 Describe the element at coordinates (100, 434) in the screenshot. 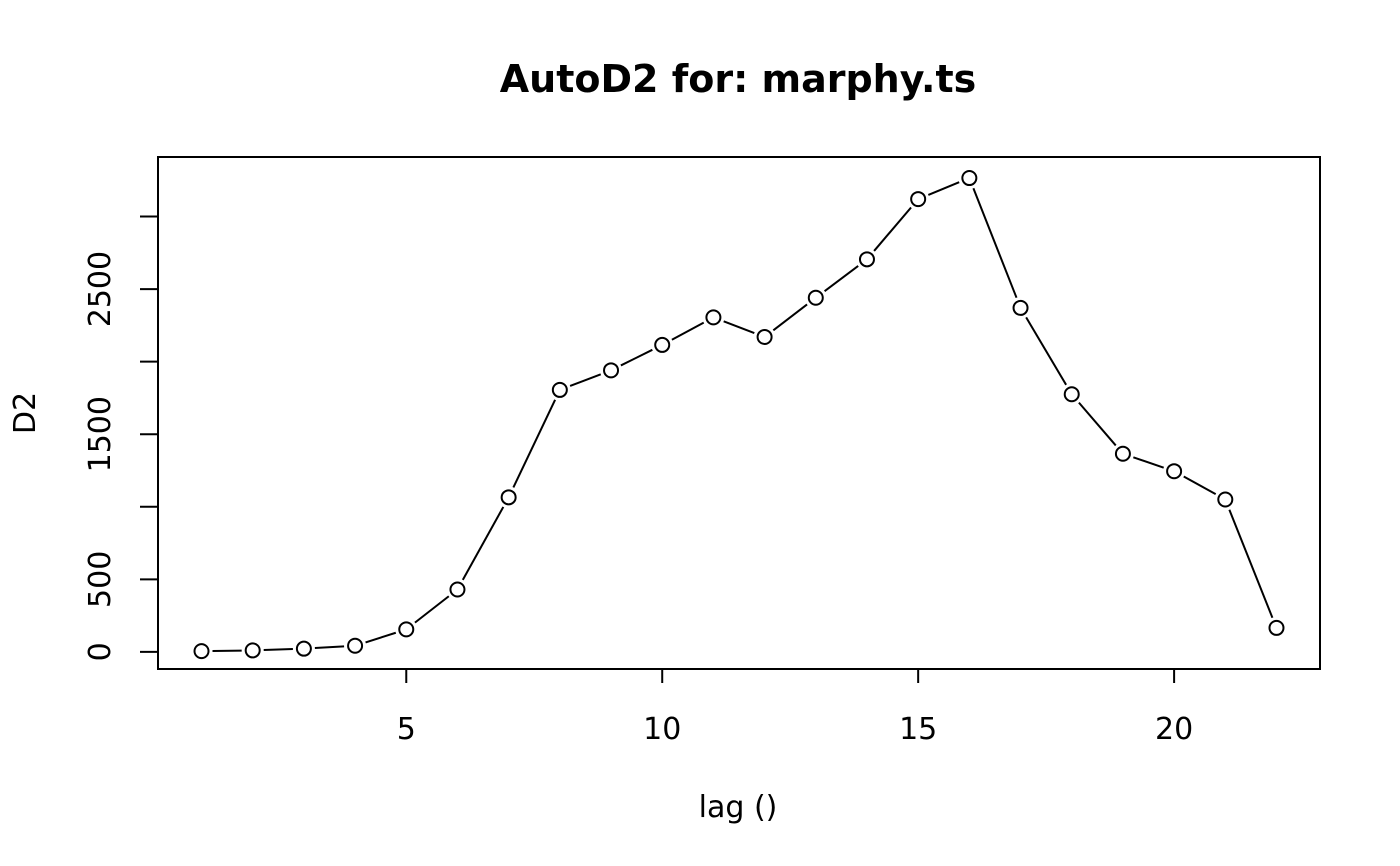

I see `y-tick-label: 1500` at that location.